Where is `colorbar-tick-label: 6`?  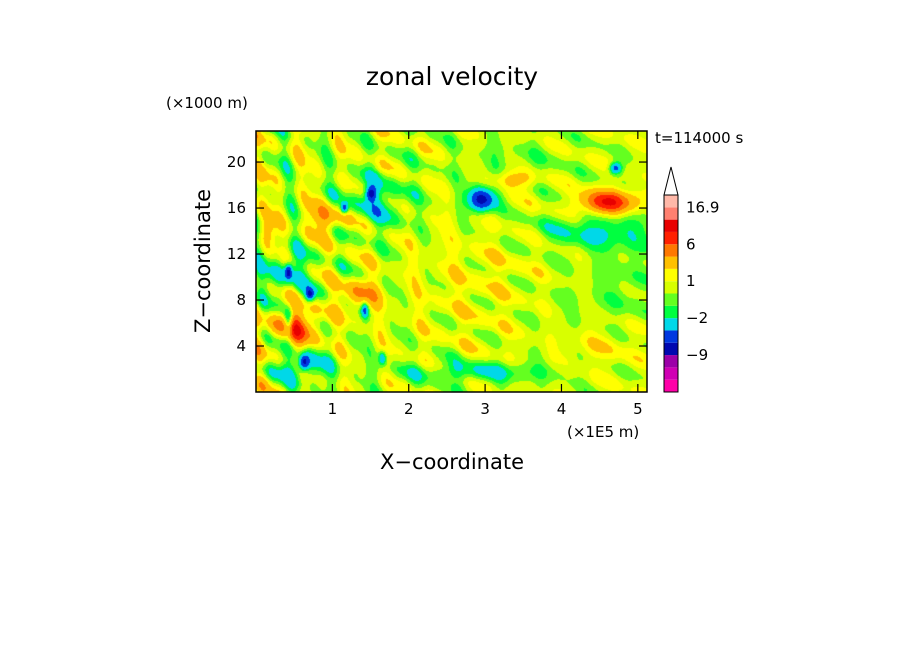 colorbar-tick-label: 6 is located at coordinates (691, 244).